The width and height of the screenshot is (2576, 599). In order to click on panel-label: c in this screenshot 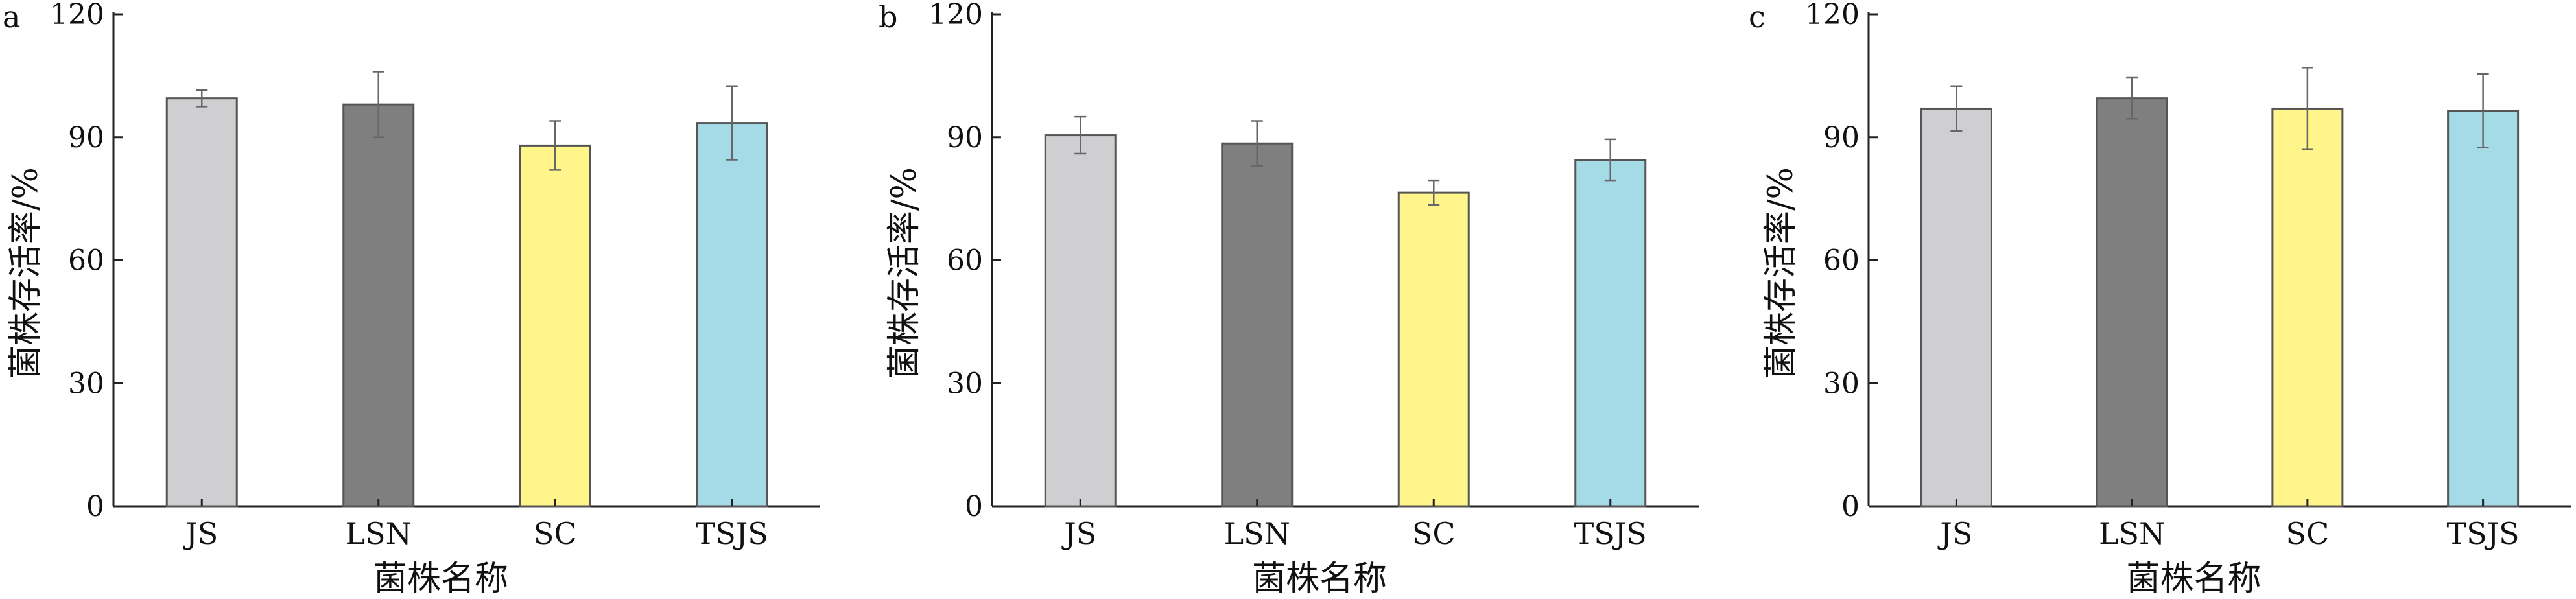, I will do `click(1757, 17)`.